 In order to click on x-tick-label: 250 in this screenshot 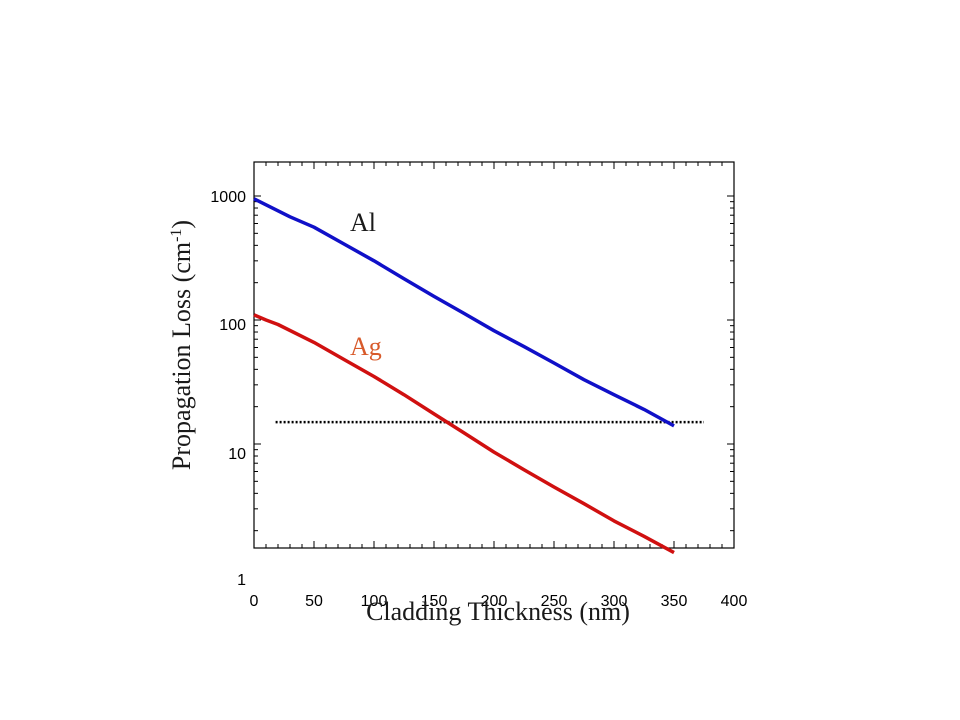, I will do `click(554, 601)`.